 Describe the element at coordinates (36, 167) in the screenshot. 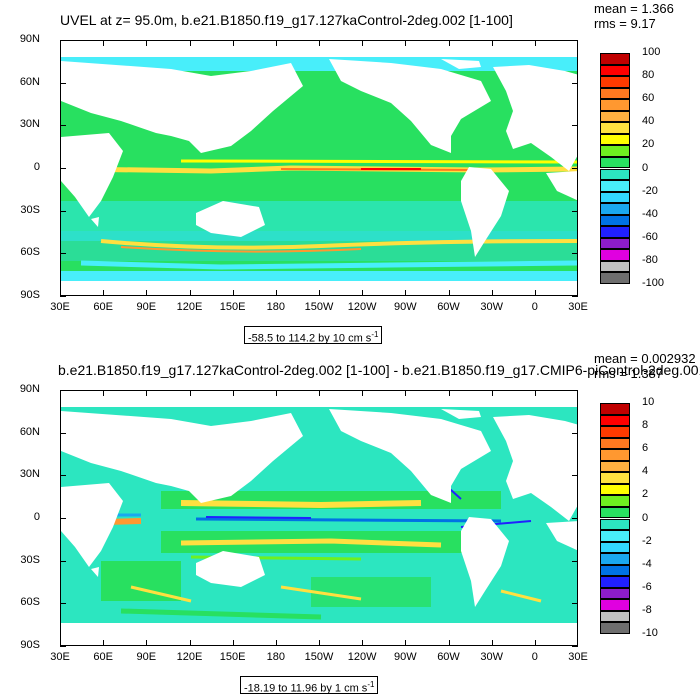

I see `lat-label: 0` at that location.